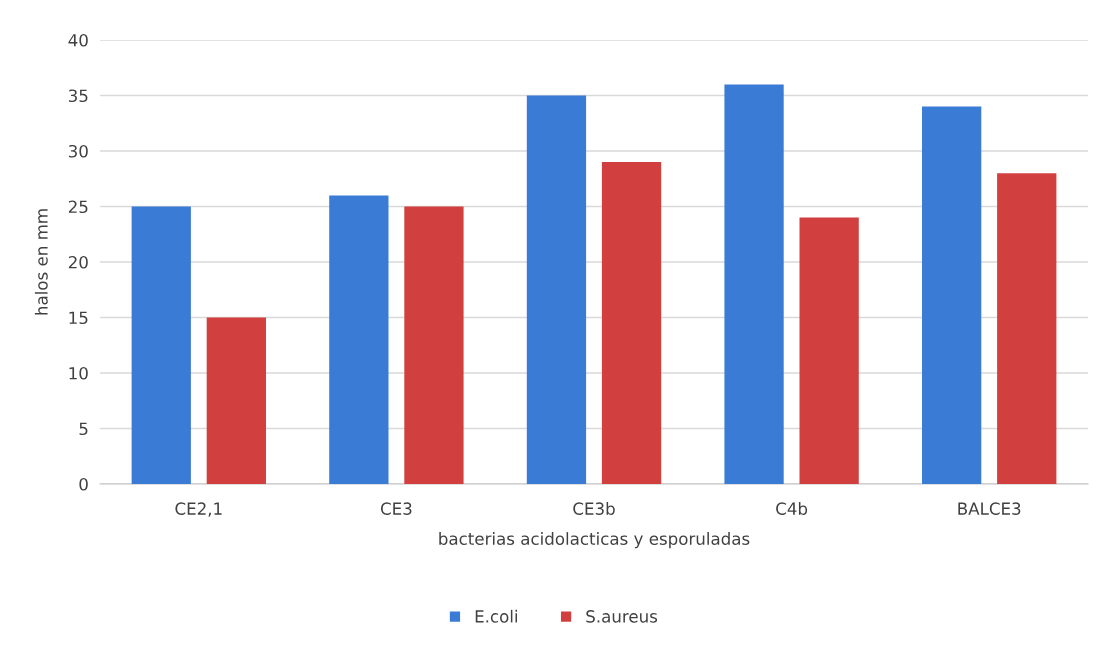  I want to click on y-tick-label: 5, so click(83, 429).